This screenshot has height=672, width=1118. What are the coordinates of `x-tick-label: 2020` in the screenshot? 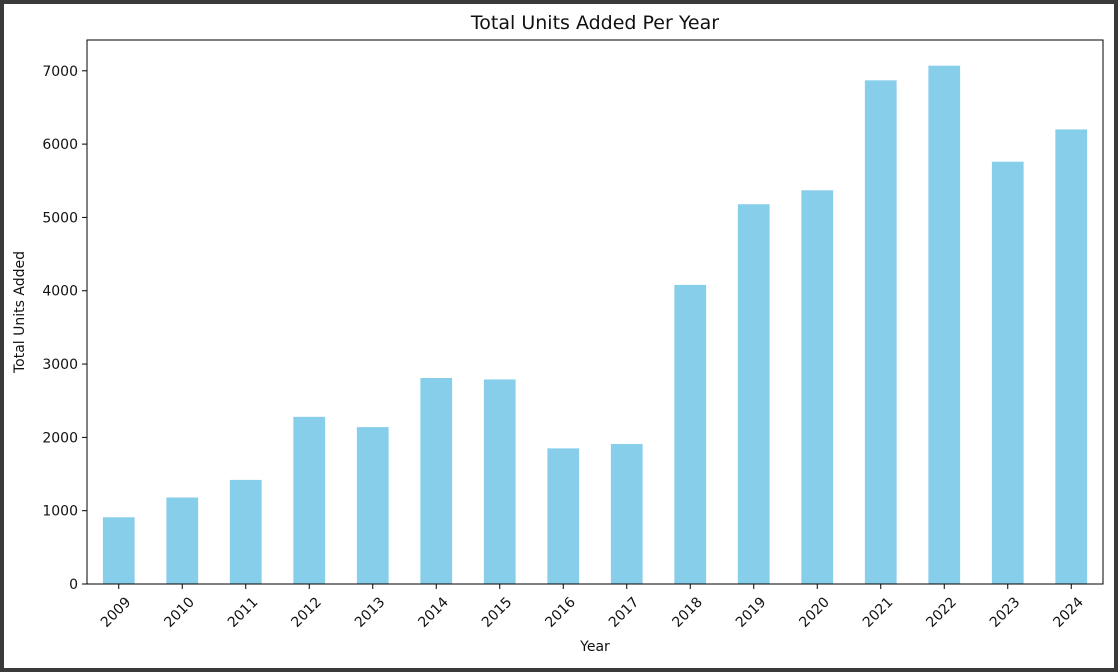 It's located at (814, 612).